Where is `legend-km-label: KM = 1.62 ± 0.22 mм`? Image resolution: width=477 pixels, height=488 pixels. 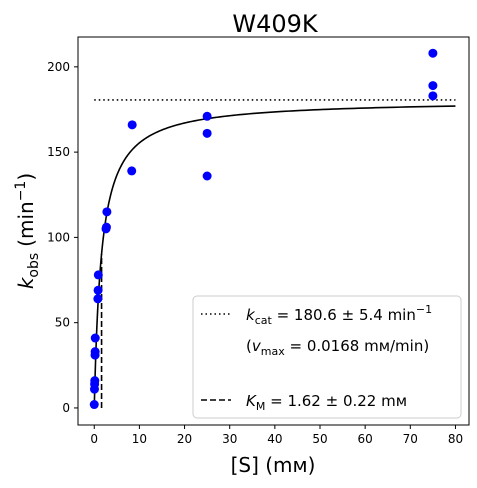 legend-km-label: KM = 1.62 ± 0.22 mм is located at coordinates (326, 402).